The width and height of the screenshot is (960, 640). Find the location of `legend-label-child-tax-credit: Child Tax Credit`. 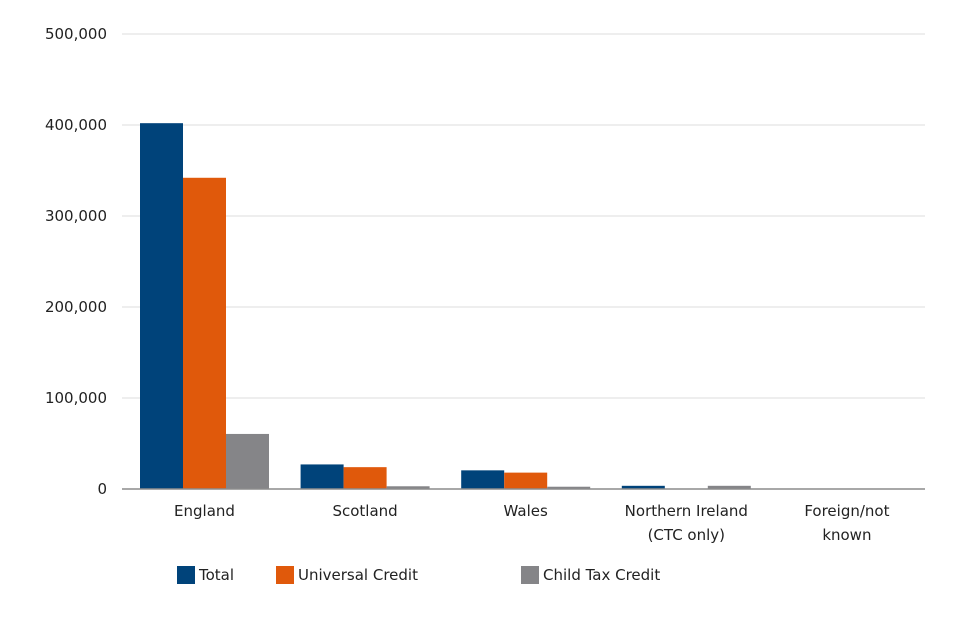

legend-label-child-tax-credit: Child Tax Credit is located at coordinates (602, 575).